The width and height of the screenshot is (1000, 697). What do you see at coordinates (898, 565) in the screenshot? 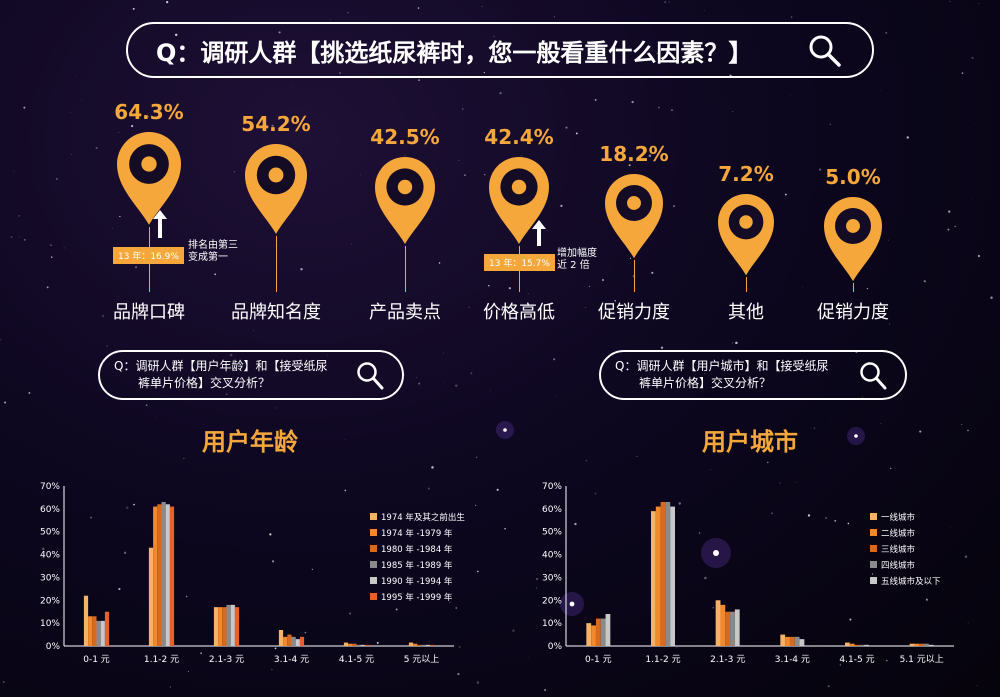
I see `legend-label: 四线城市` at bounding box center [898, 565].